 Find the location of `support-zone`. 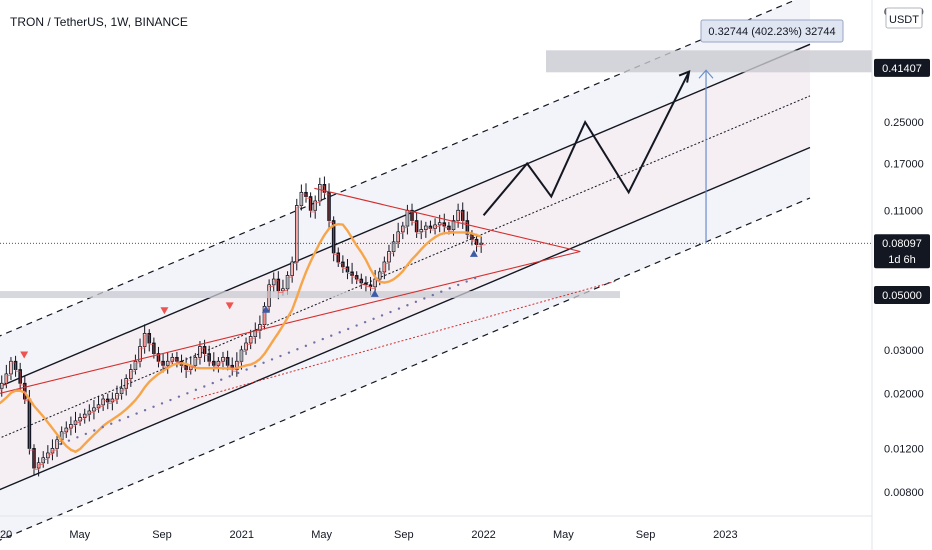

support-zone is located at coordinates (310, 295).